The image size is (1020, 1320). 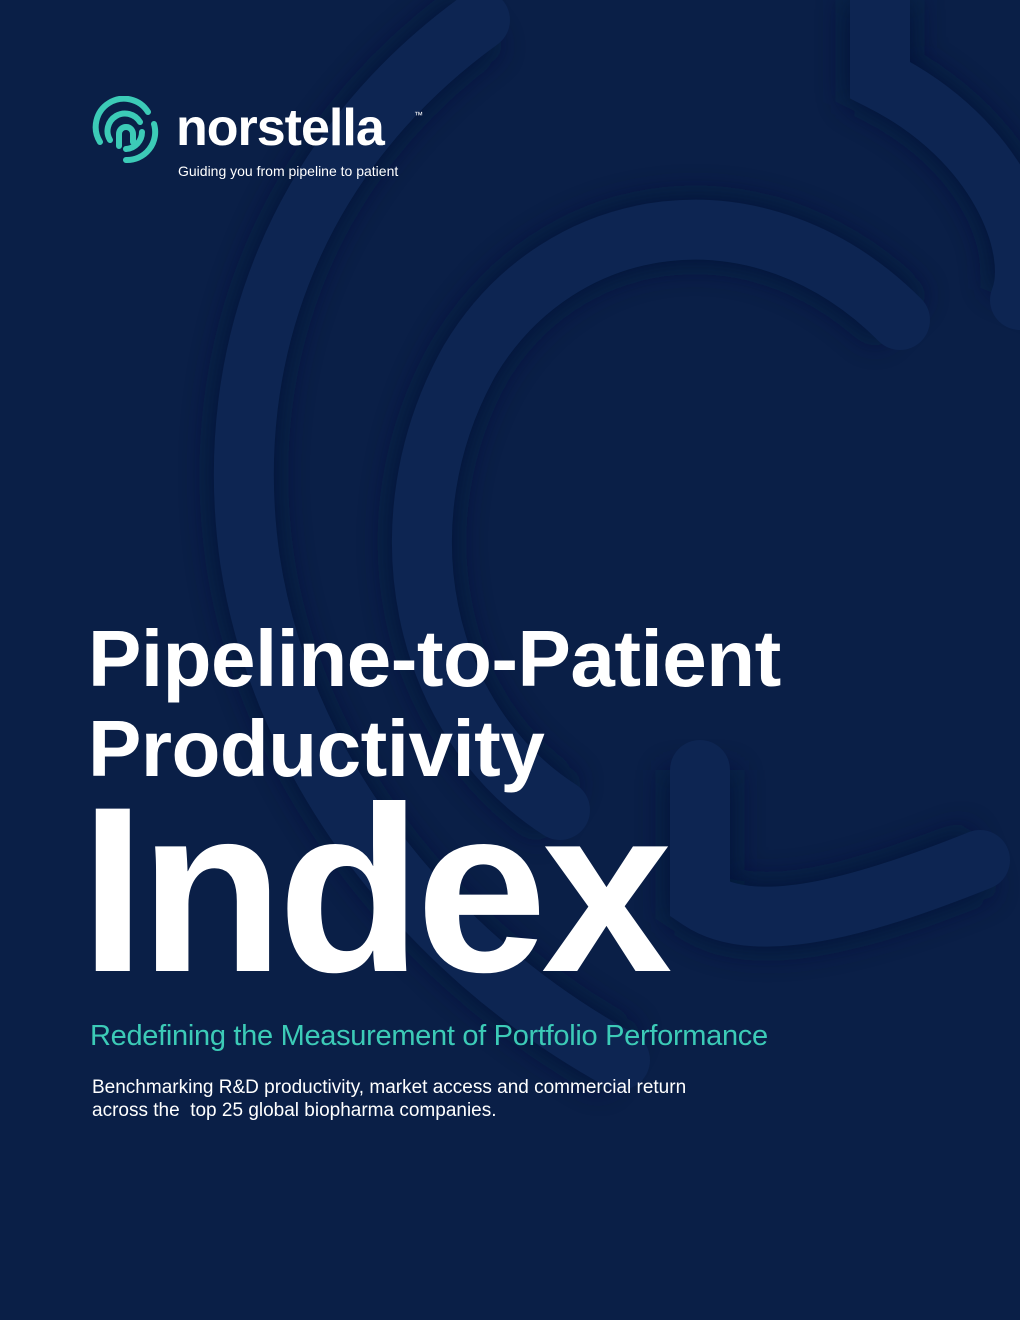 I want to click on title-line: Productivity, so click(x=316, y=748).